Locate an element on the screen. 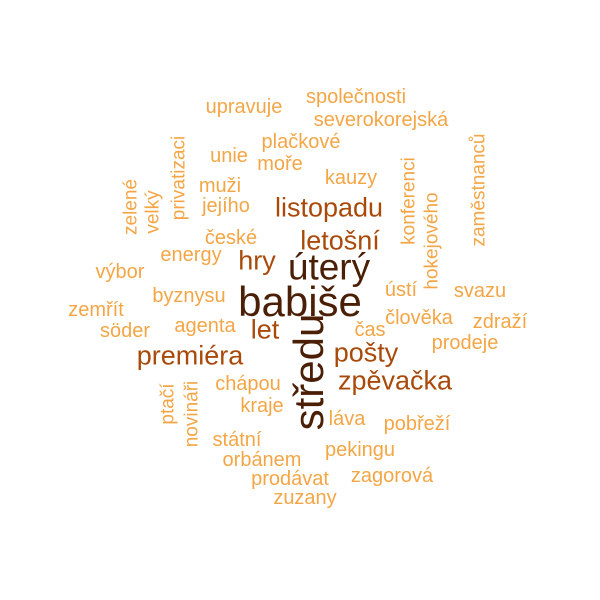 The image size is (600, 600). word-ceske: české is located at coordinates (231, 238).